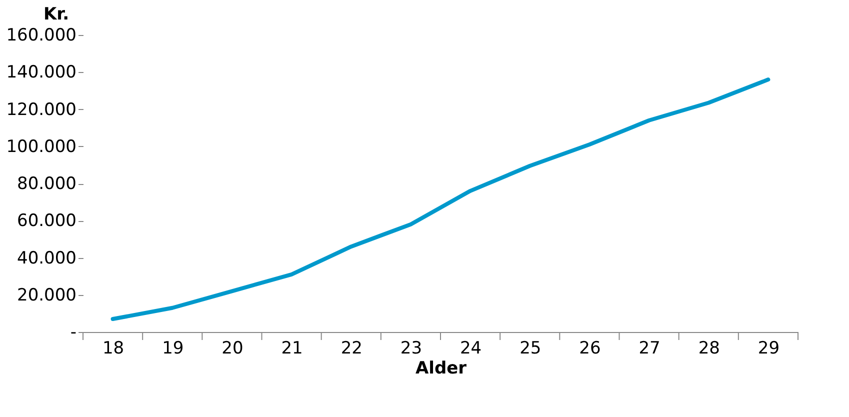 The width and height of the screenshot is (849, 417). Describe the element at coordinates (41, 146) in the screenshot. I see `y-tick-label: 100.000` at that location.